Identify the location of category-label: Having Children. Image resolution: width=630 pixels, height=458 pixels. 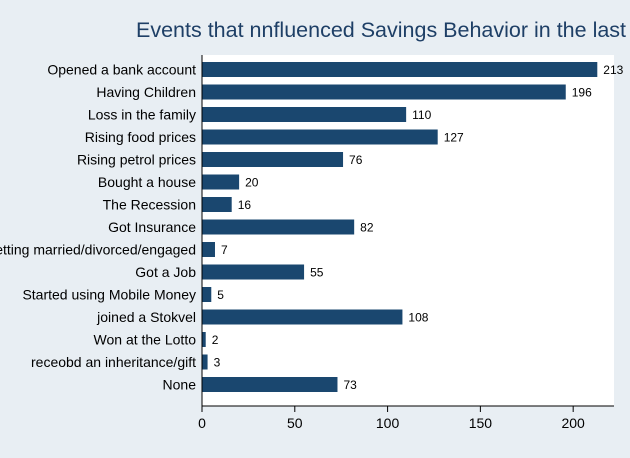
(146, 92).